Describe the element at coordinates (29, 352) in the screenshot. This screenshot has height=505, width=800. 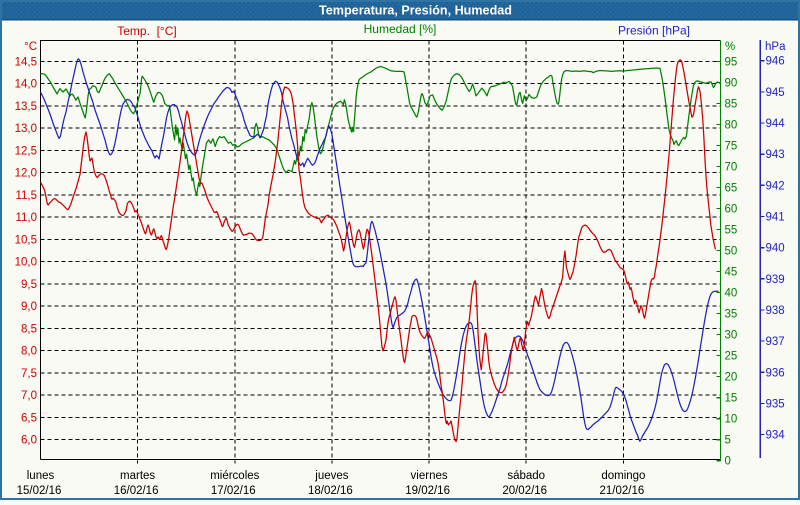
I see `svg-text: 8,0` at that location.